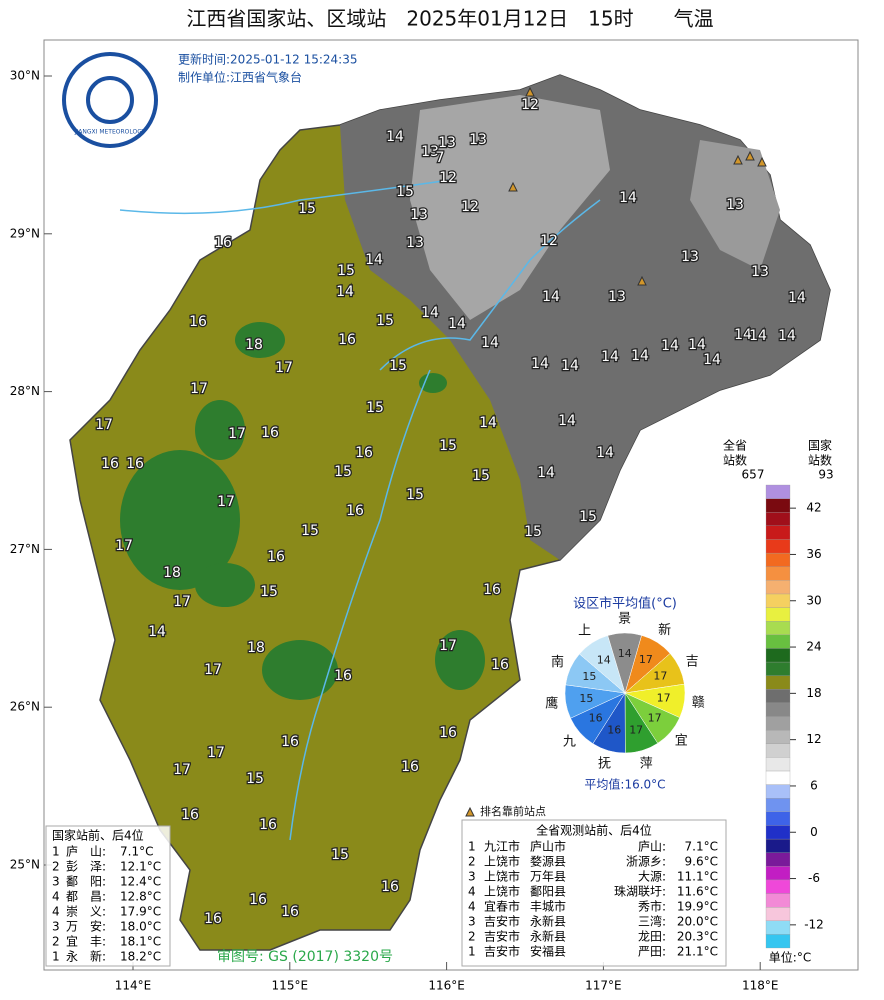  What do you see at coordinates (25, 707) in the screenshot?
I see `lat-label: 26°N` at bounding box center [25, 707].